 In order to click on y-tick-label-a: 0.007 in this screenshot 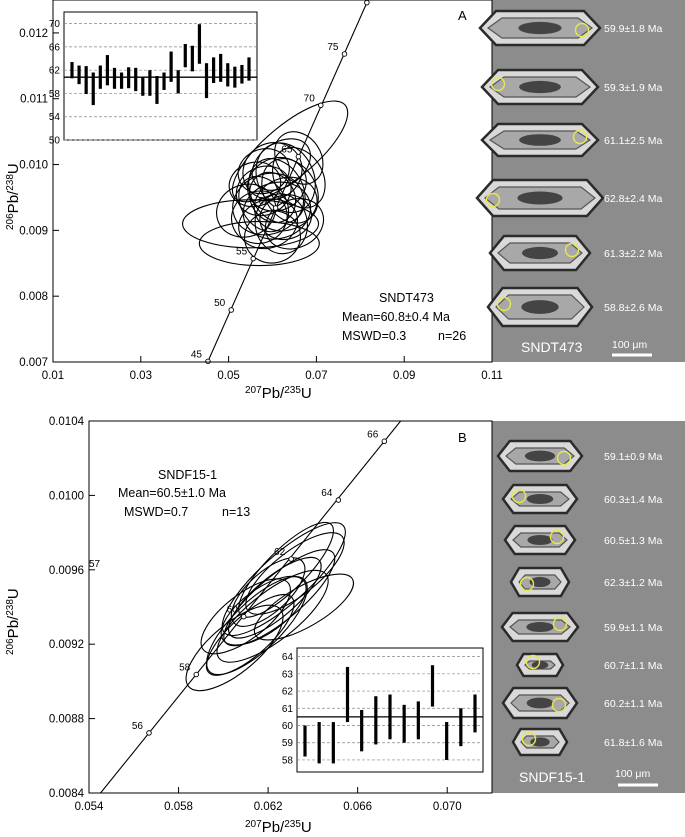, I will do `click(33, 363)`.